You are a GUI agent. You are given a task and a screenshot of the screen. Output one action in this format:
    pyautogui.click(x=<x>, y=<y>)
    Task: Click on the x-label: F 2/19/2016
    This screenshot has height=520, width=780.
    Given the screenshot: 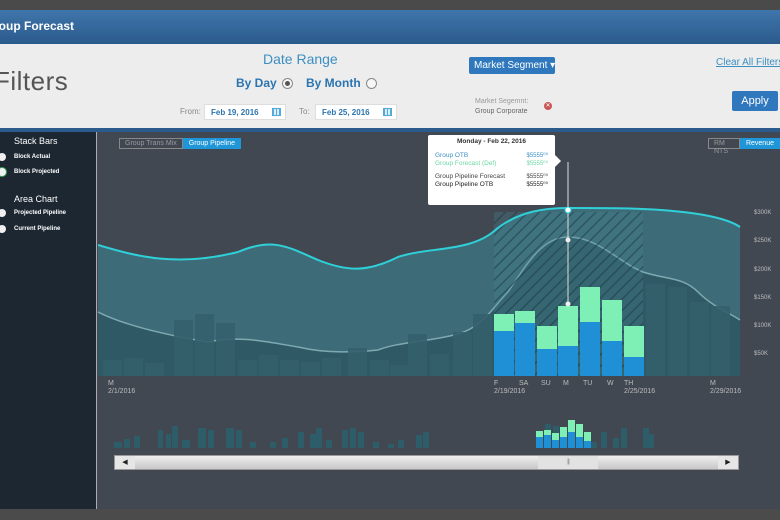 What is the action you would take?
    pyautogui.click(x=510, y=387)
    